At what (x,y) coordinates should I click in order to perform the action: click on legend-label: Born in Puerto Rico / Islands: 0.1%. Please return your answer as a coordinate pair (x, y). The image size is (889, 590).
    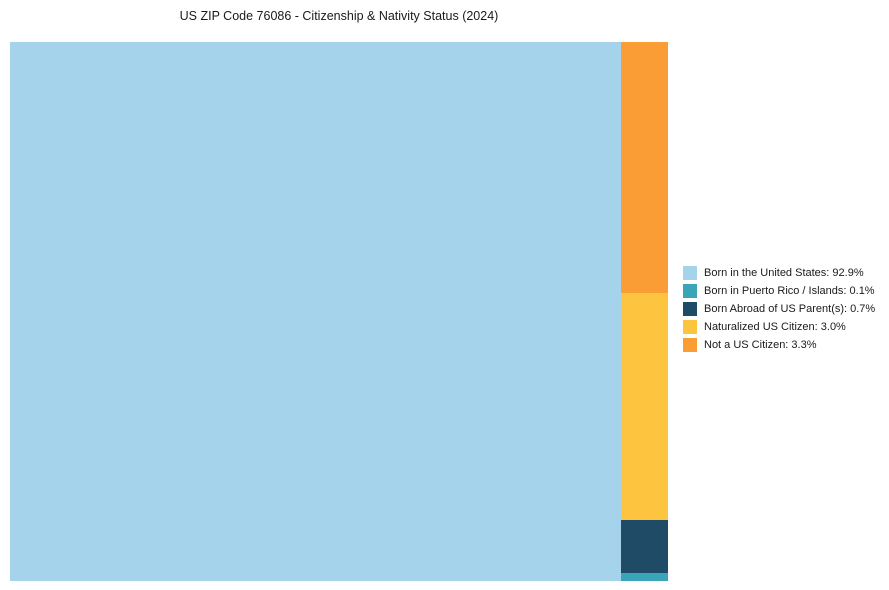
    Looking at the image, I should click on (789, 291).